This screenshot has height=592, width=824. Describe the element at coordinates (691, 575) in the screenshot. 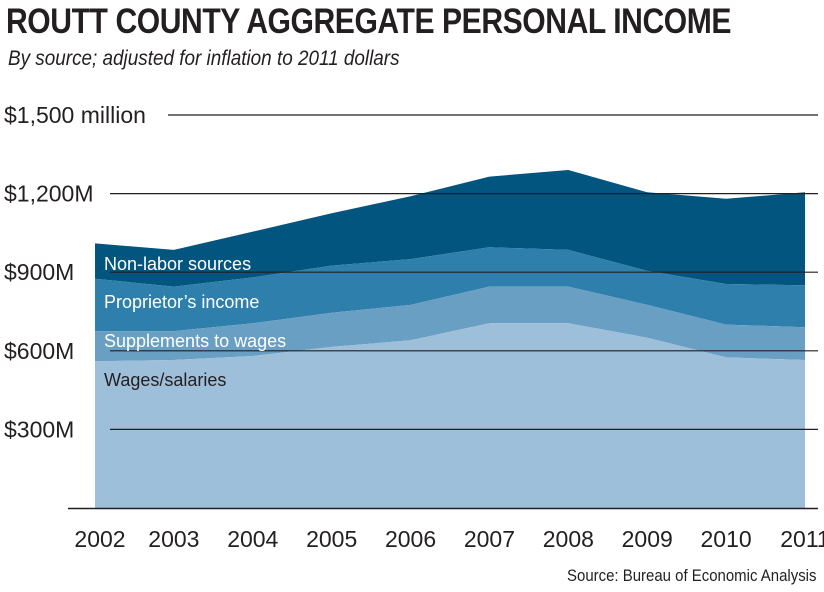

I see `source-note: Source: Bureau of Economic Analysis` at that location.